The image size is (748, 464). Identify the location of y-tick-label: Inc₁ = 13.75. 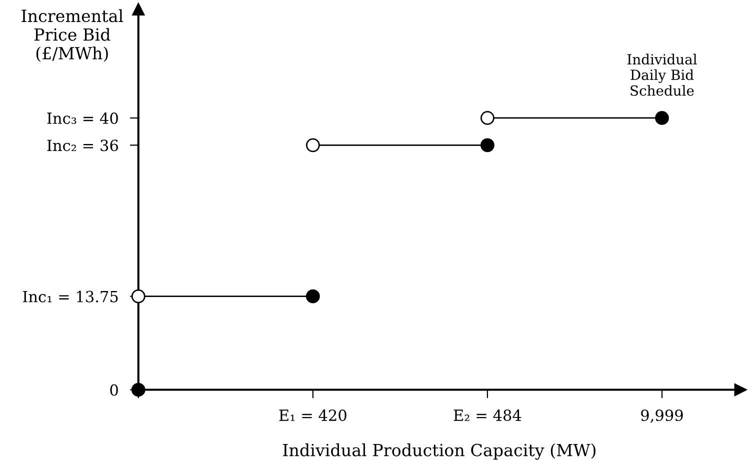
(70, 296).